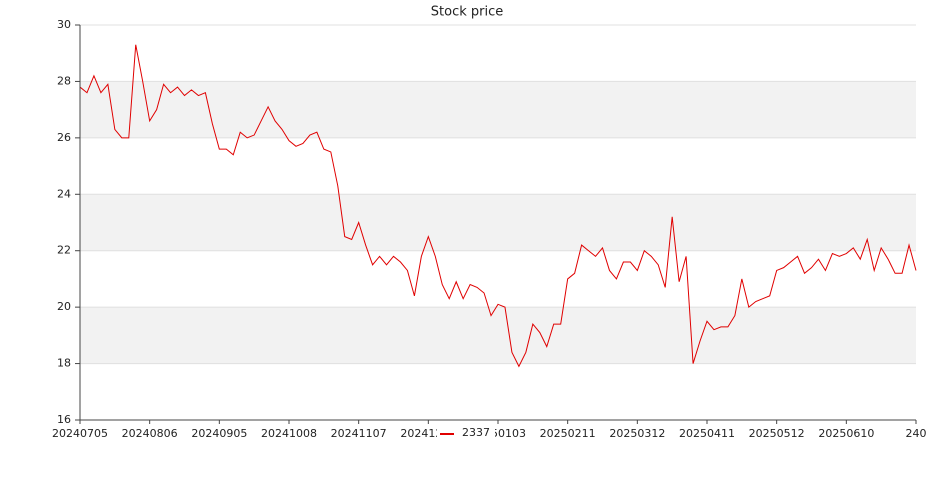 Image resolution: width=935 pixels, height=504 pixels. I want to click on y-tick-label: 30, so click(64, 24).